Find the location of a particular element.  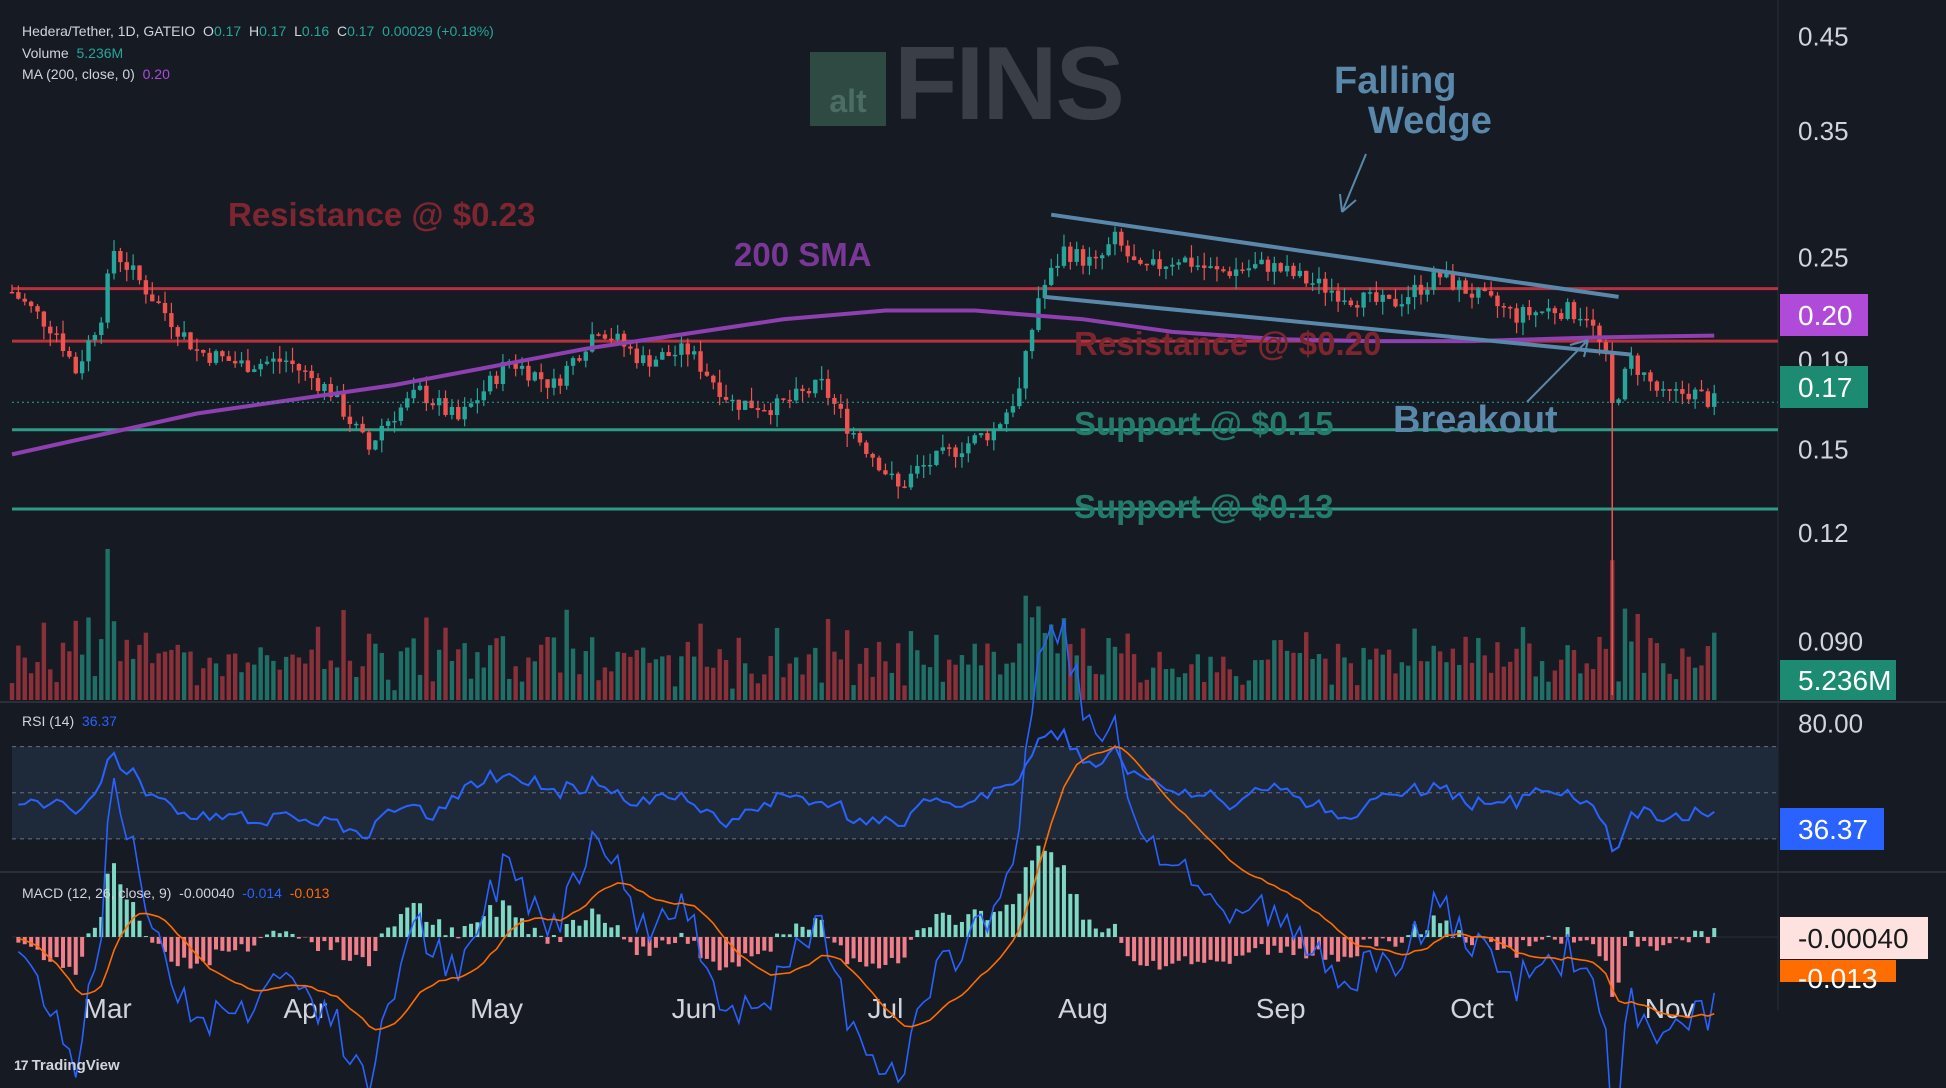

rsi-badge-bg is located at coordinates (1832, 829).